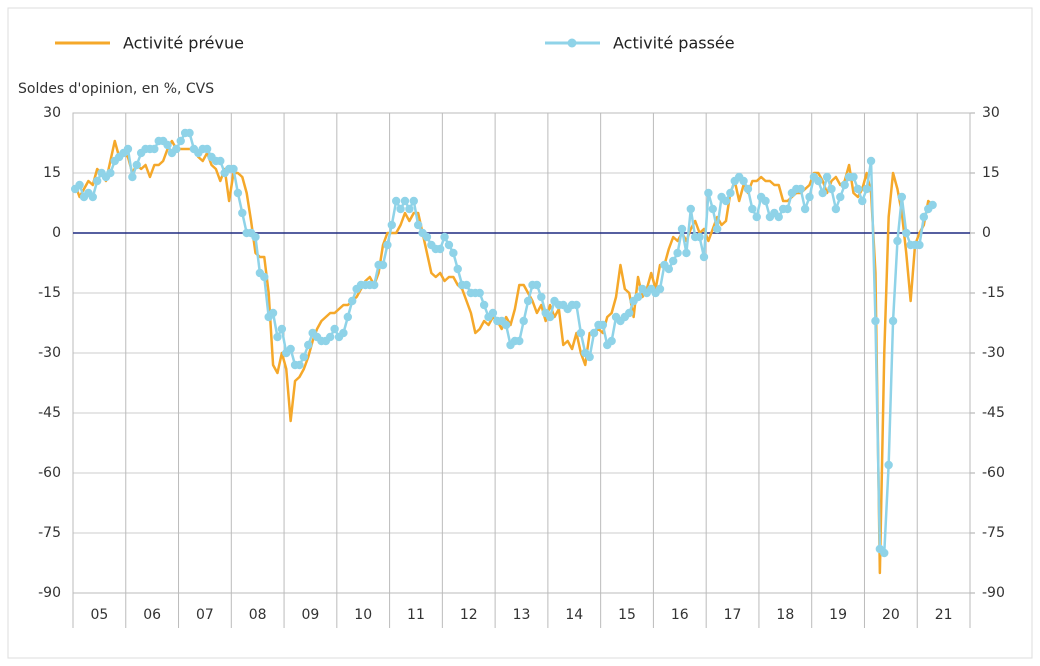 The height and width of the screenshot is (666, 1040). What do you see at coordinates (993, 473) in the screenshot?
I see `y2-tick-label: -60` at bounding box center [993, 473].